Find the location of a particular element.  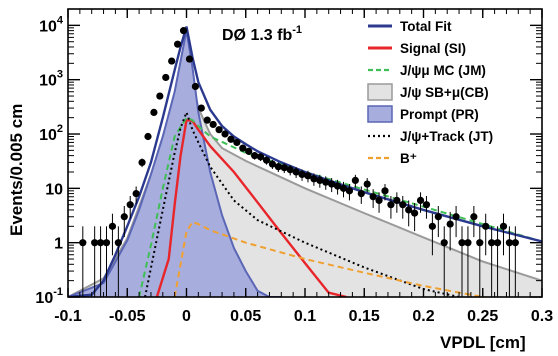

x-tick-label: 0.2 is located at coordinates (423, 316).